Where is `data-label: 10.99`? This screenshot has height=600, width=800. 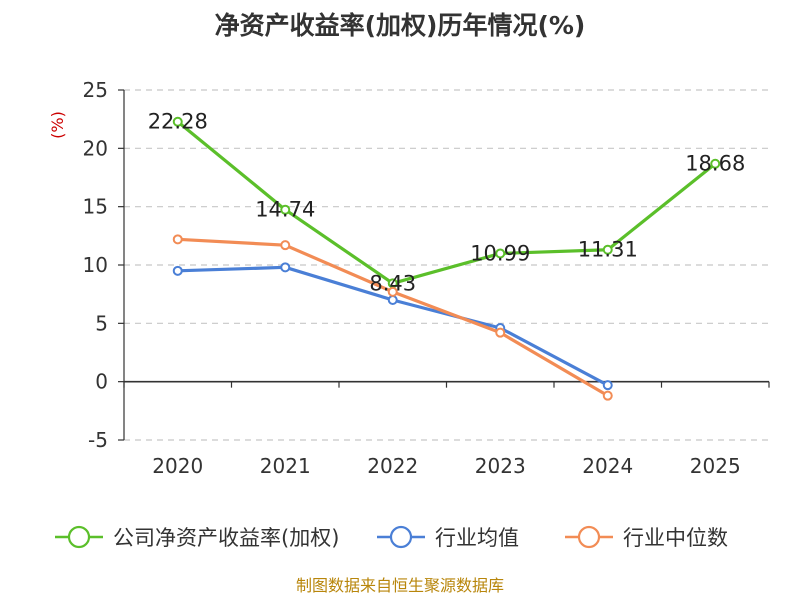 data-label: 10.99 is located at coordinates (500, 253).